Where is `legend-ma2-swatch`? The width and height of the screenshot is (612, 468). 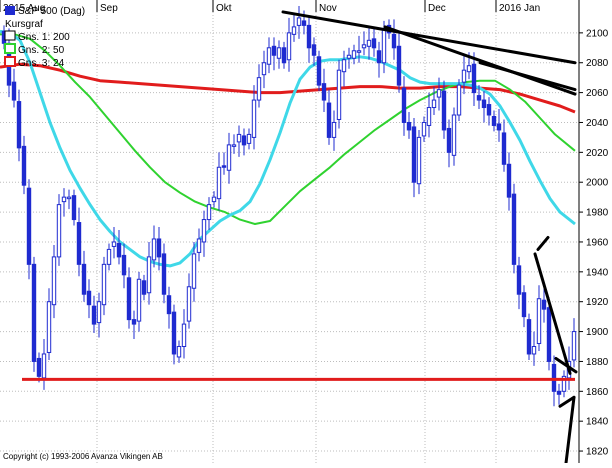 legend-ma2-swatch is located at coordinates (10, 48).